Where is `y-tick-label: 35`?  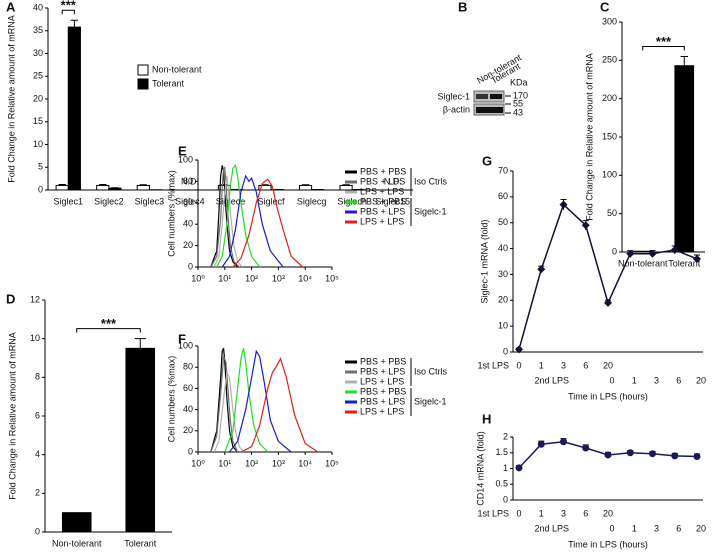
y-tick-label: 35 is located at coordinates (38, 30).